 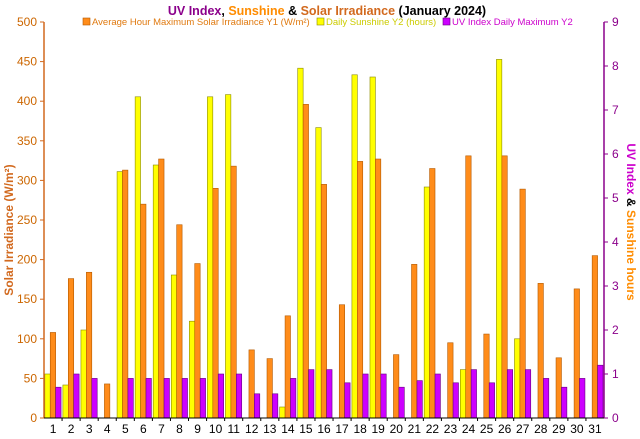 What do you see at coordinates (342, 429) in the screenshot?
I see `x-tick-label: 17` at bounding box center [342, 429].